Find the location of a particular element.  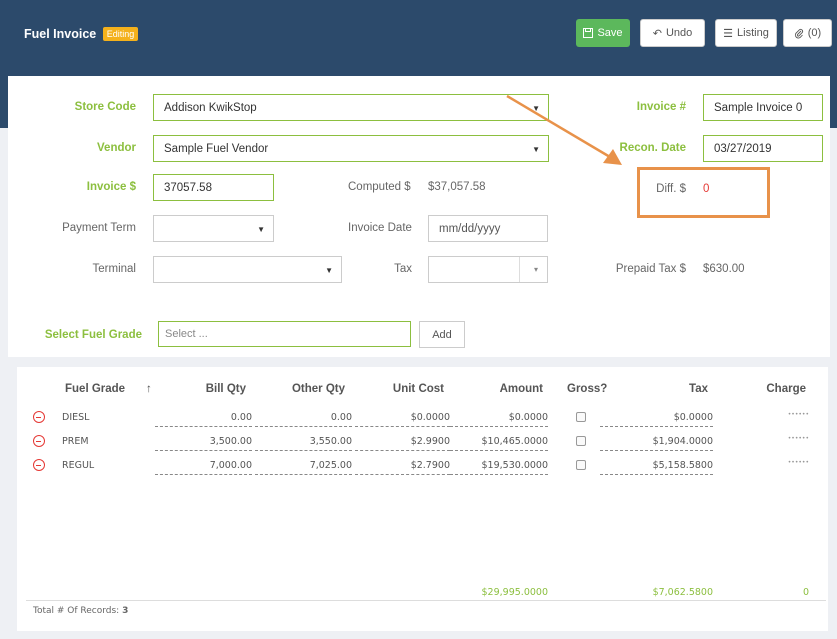

status-badge: Editing is located at coordinates (120, 34).